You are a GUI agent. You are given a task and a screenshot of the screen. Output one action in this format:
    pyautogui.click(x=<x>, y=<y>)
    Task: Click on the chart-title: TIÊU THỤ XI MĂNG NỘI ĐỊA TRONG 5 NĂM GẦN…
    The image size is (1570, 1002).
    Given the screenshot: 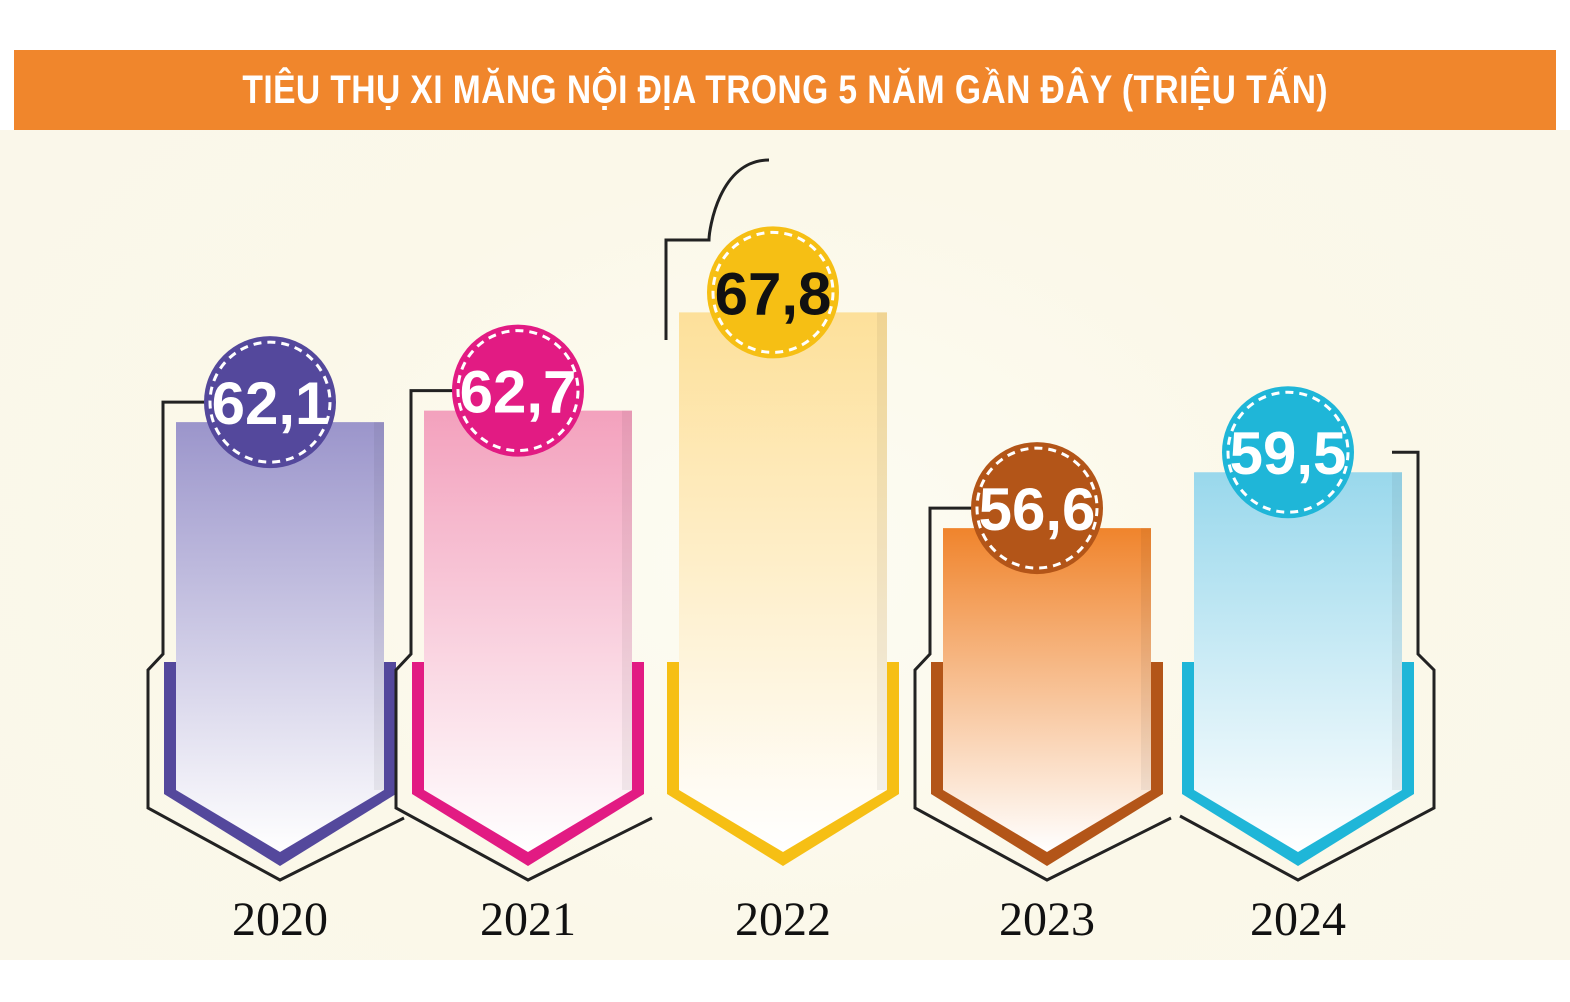 What is the action you would take?
    pyautogui.click(x=785, y=89)
    